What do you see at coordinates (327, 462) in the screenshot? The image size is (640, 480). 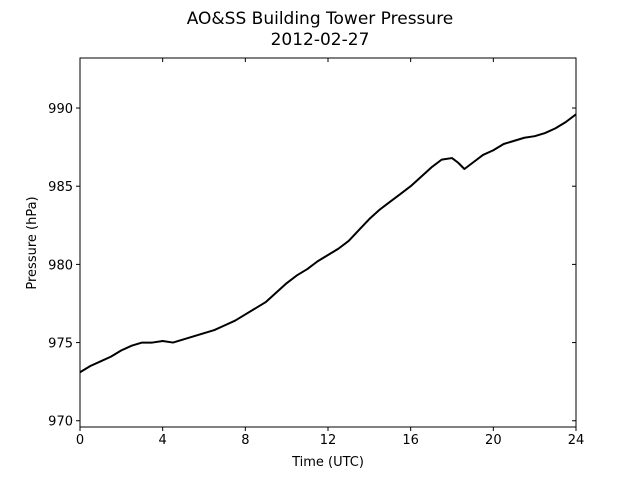 I see `x-axis-label: Time (UTC)` at bounding box center [327, 462].